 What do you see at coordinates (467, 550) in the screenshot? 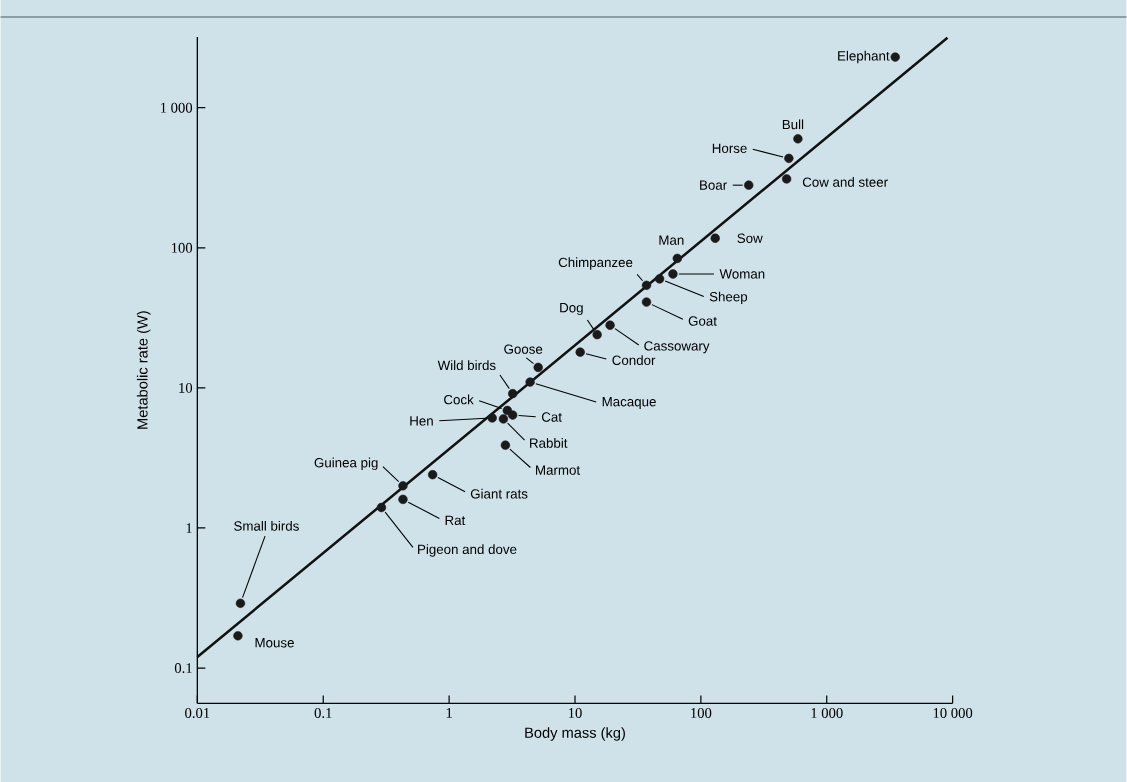
I see `annotation: Pigeon and dove` at bounding box center [467, 550].